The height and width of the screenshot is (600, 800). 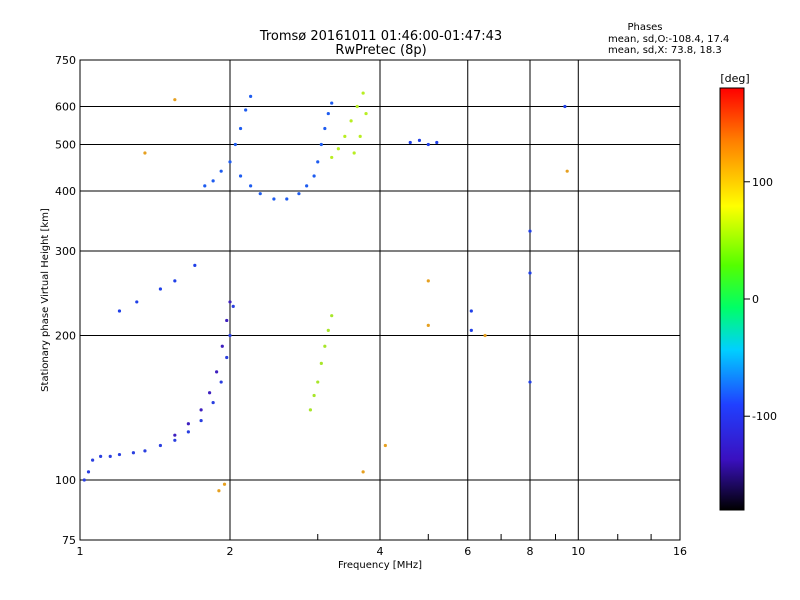 I want to click on y-axis-ticks: 75 100 200 300 400 500 600 750, so click(x=65, y=300).